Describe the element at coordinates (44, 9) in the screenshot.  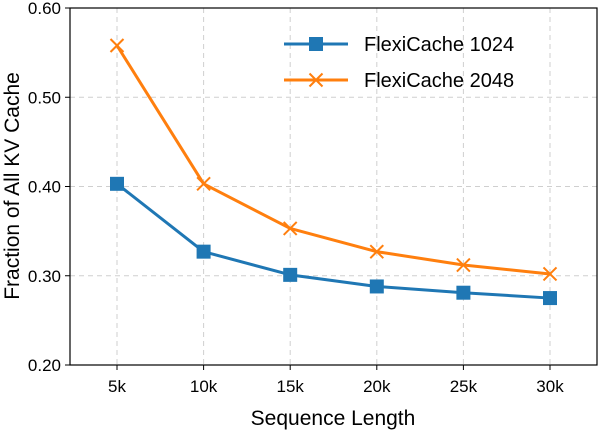
I see `y-tick-label: 0.60` at that location.